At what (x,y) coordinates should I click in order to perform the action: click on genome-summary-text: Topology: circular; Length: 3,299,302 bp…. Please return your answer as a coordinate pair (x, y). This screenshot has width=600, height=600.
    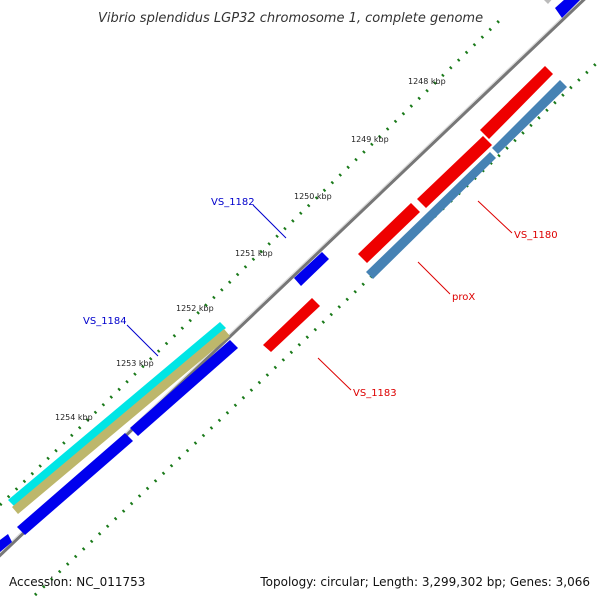
    Looking at the image, I should click on (424, 582).